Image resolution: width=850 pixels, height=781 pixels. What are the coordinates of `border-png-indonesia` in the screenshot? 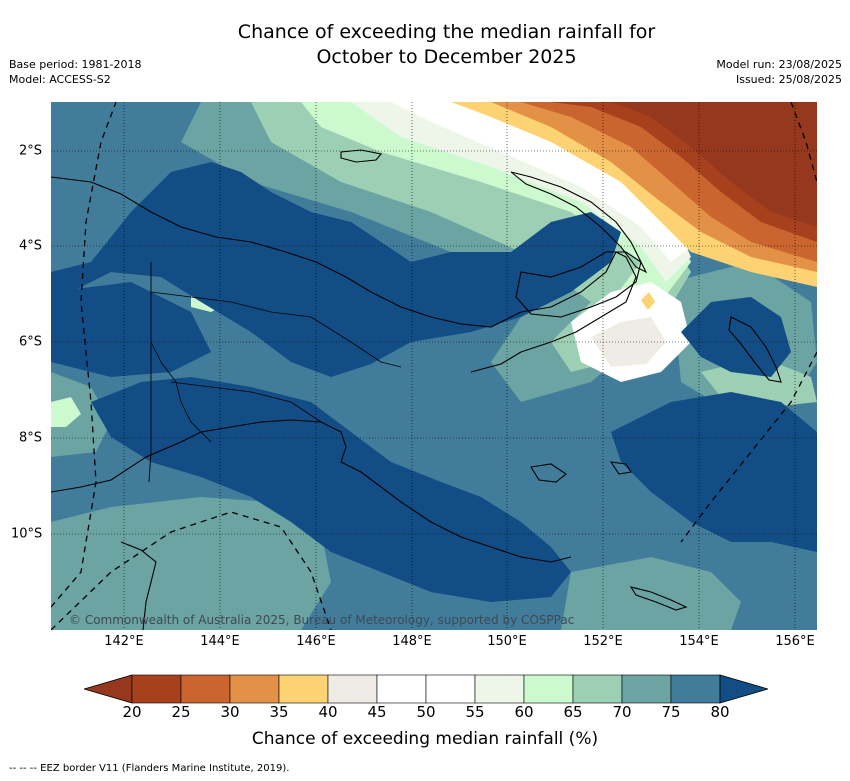 It's located at (150, 372).